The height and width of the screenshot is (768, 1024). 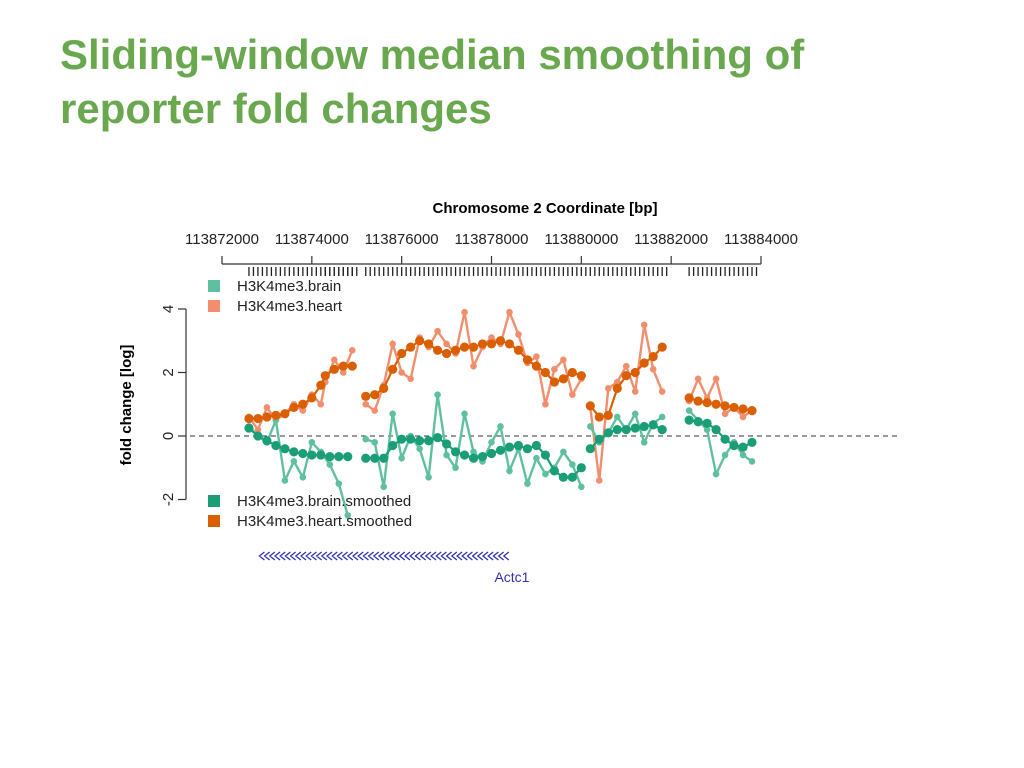 What do you see at coordinates (511, 577) in the screenshot?
I see `gene-label: Actc1` at bounding box center [511, 577].